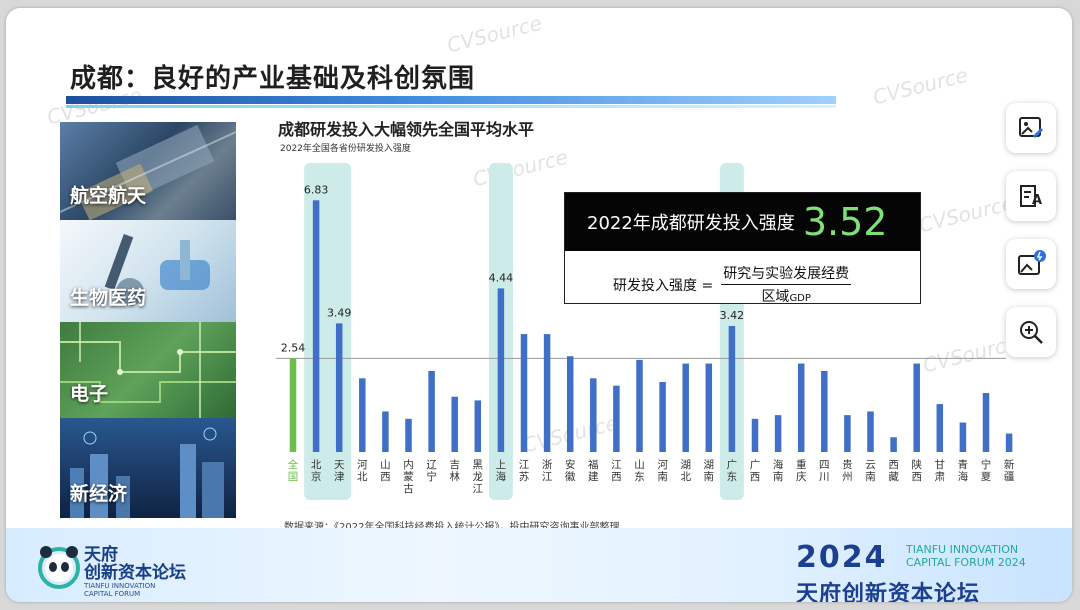 This screenshot has width=1080, height=610. Describe the element at coordinates (732, 315) in the screenshot. I see `data-label: 3.42` at that location.